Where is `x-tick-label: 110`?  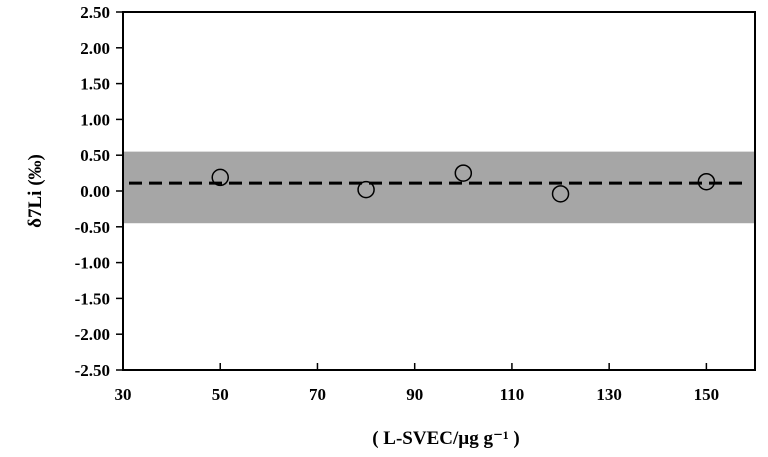 x-tick-label: 110 is located at coordinates (512, 394).